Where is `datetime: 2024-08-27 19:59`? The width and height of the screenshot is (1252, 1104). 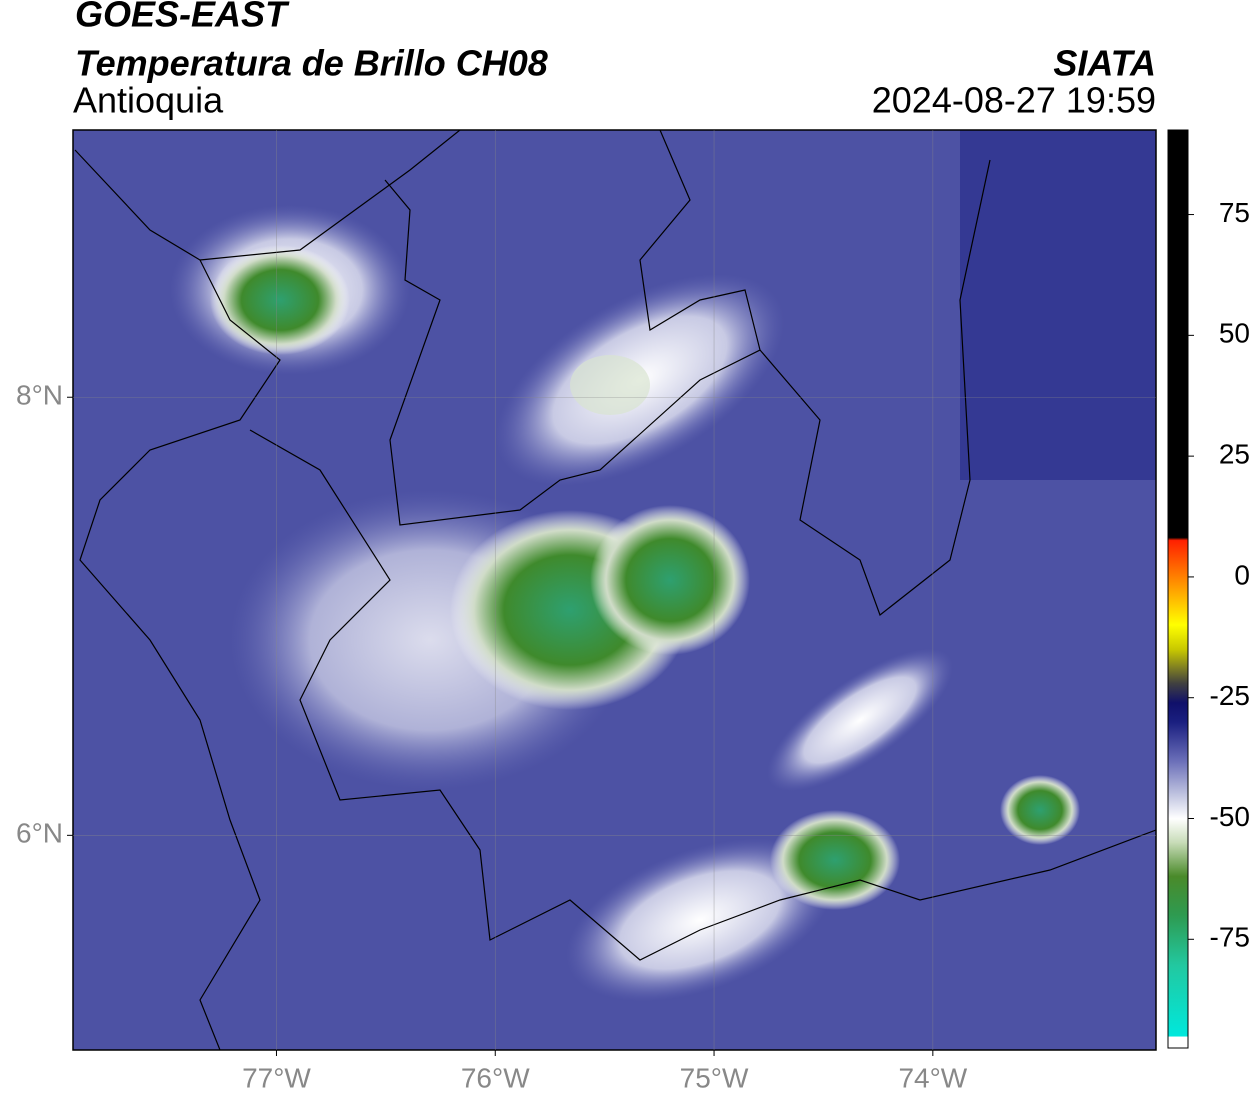 datetime: 2024-08-27 19:59 is located at coordinates (1014, 100).